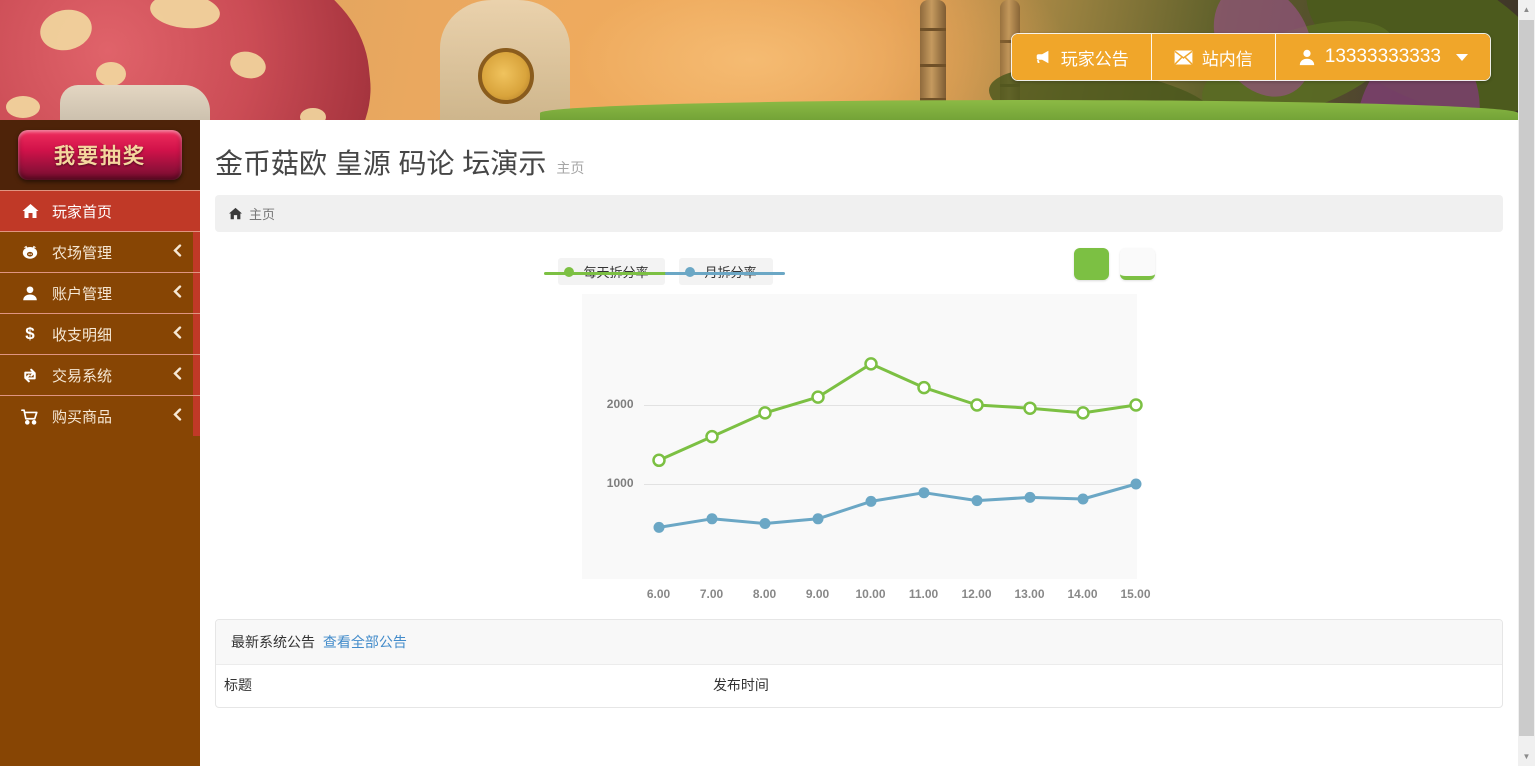 This screenshot has height=766, width=1535. I want to click on chart-legend: 每天拆分率月拆分率, so click(664, 271).